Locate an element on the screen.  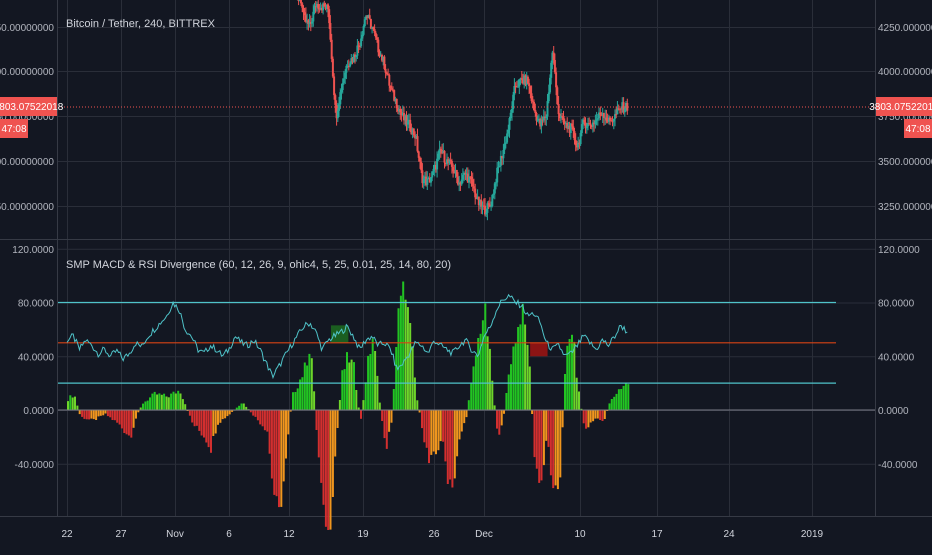
date-tick-label: 19 is located at coordinates (363, 534).